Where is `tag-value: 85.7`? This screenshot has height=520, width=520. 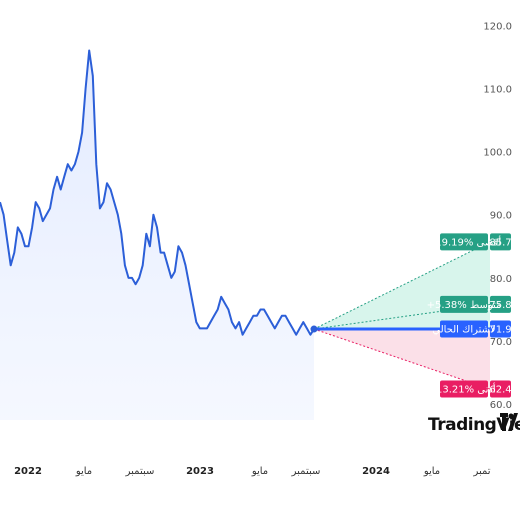 tag-value: 85.7 is located at coordinates (500, 242).